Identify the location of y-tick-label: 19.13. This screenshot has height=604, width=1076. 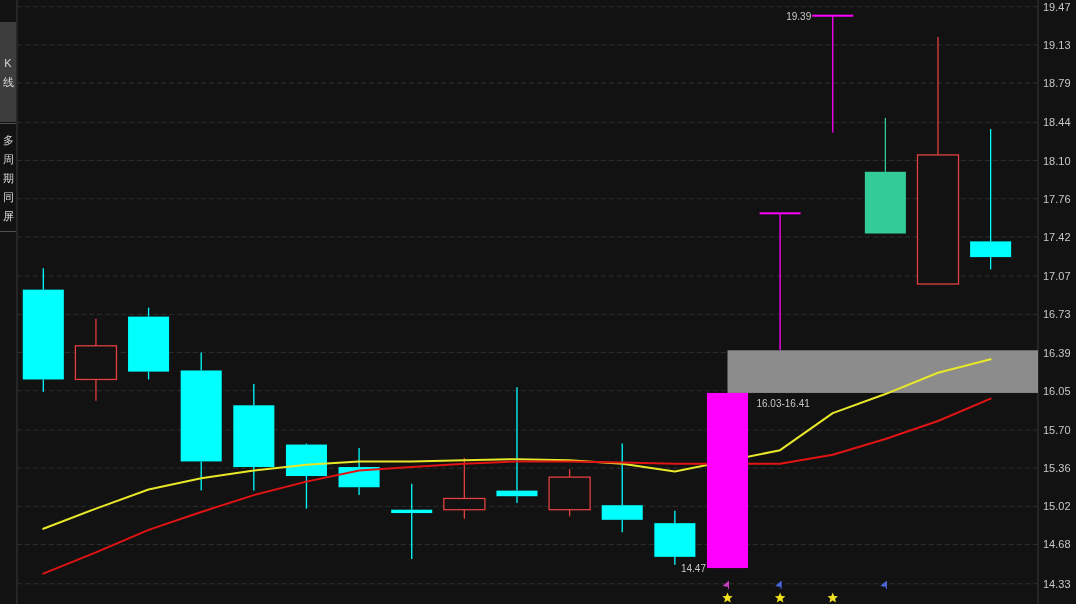
(1057, 44).